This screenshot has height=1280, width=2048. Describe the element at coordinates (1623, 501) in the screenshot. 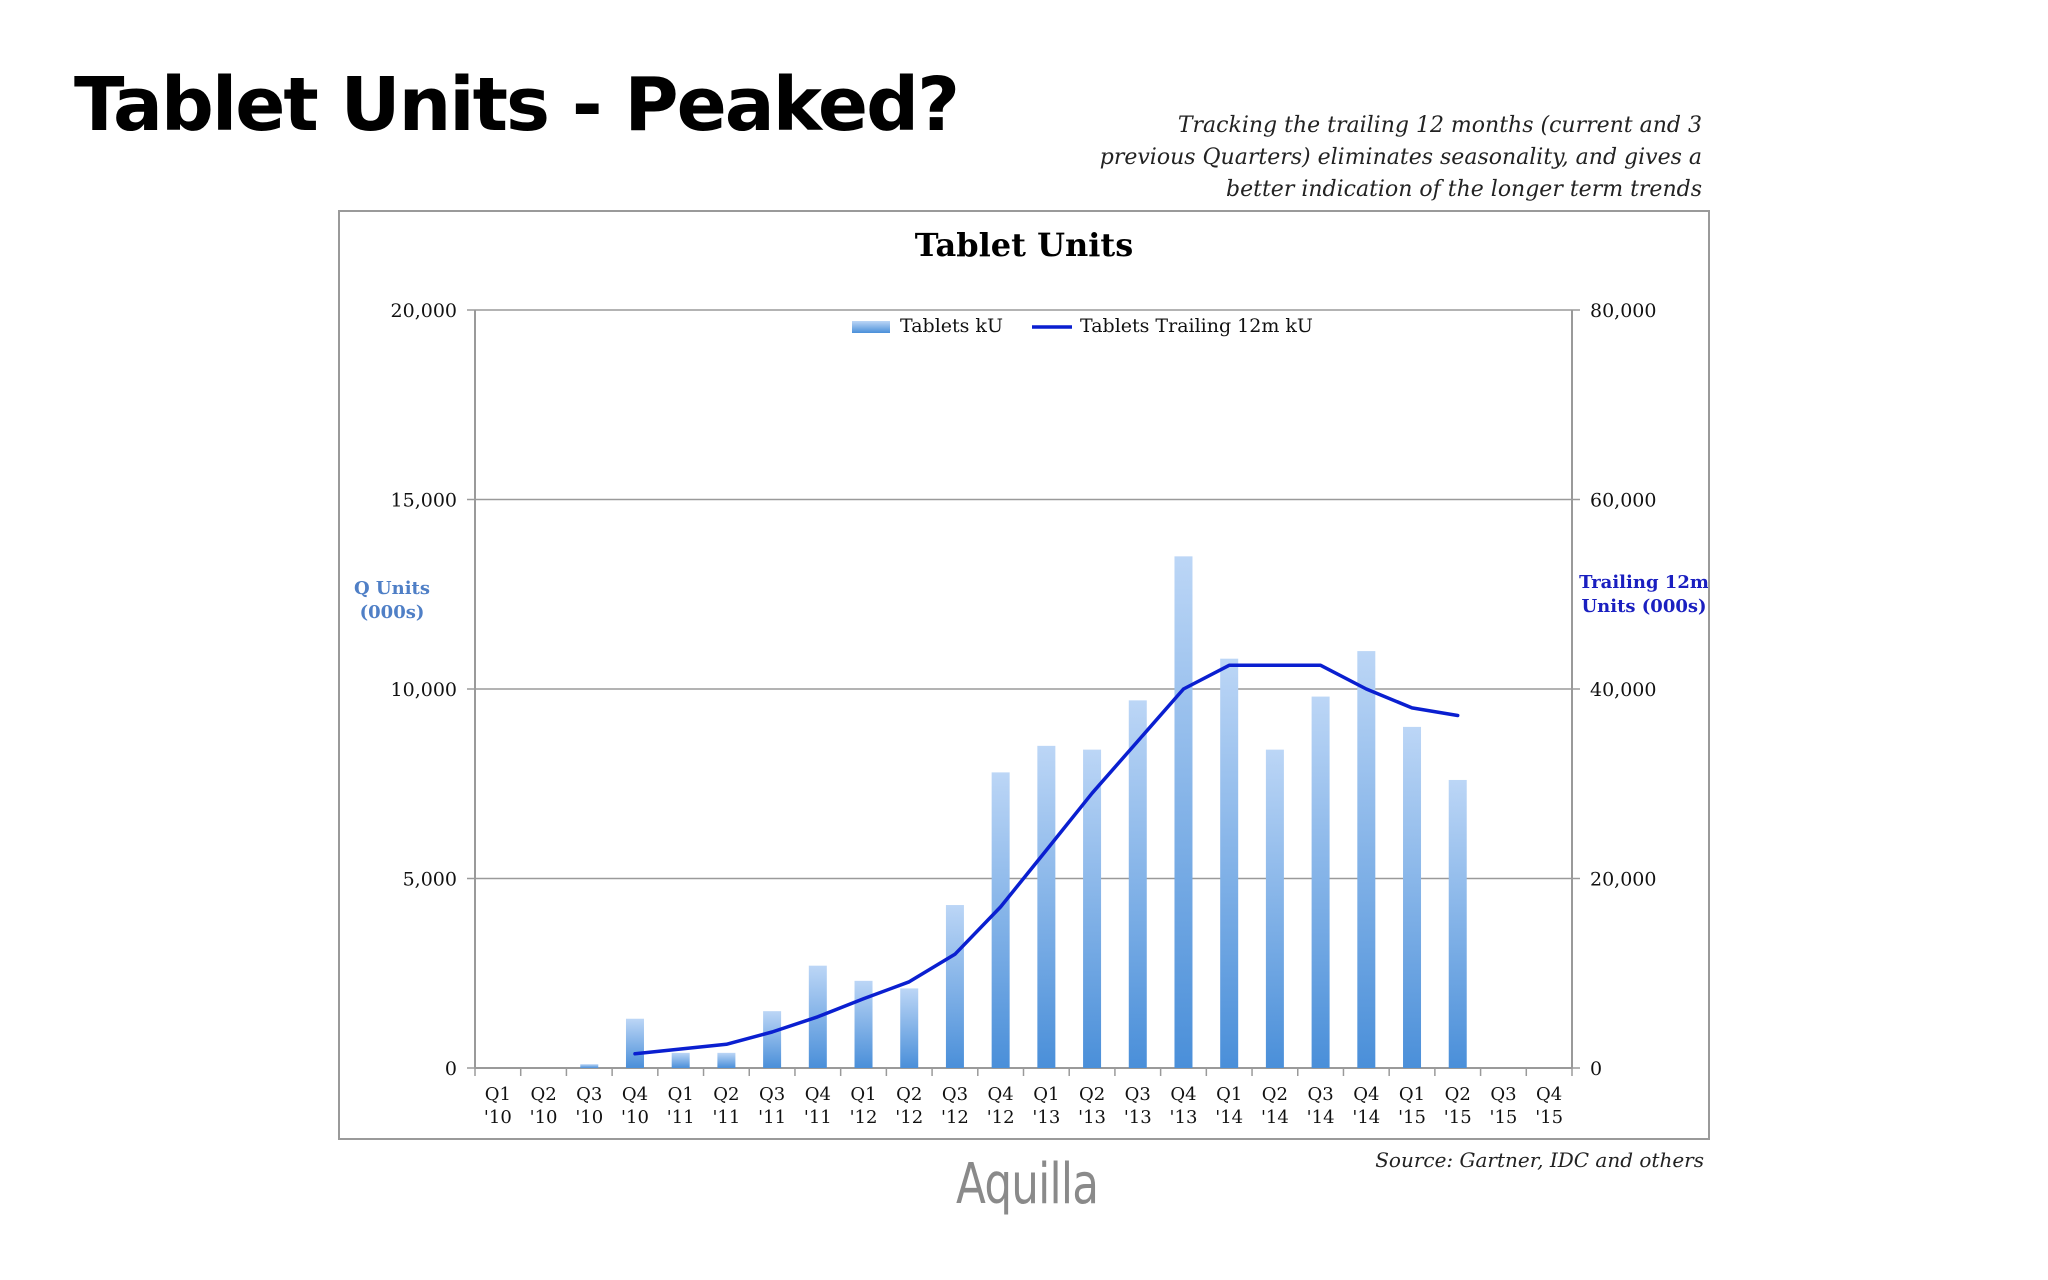

I see `y-right-tick-label: 60,000` at that location.